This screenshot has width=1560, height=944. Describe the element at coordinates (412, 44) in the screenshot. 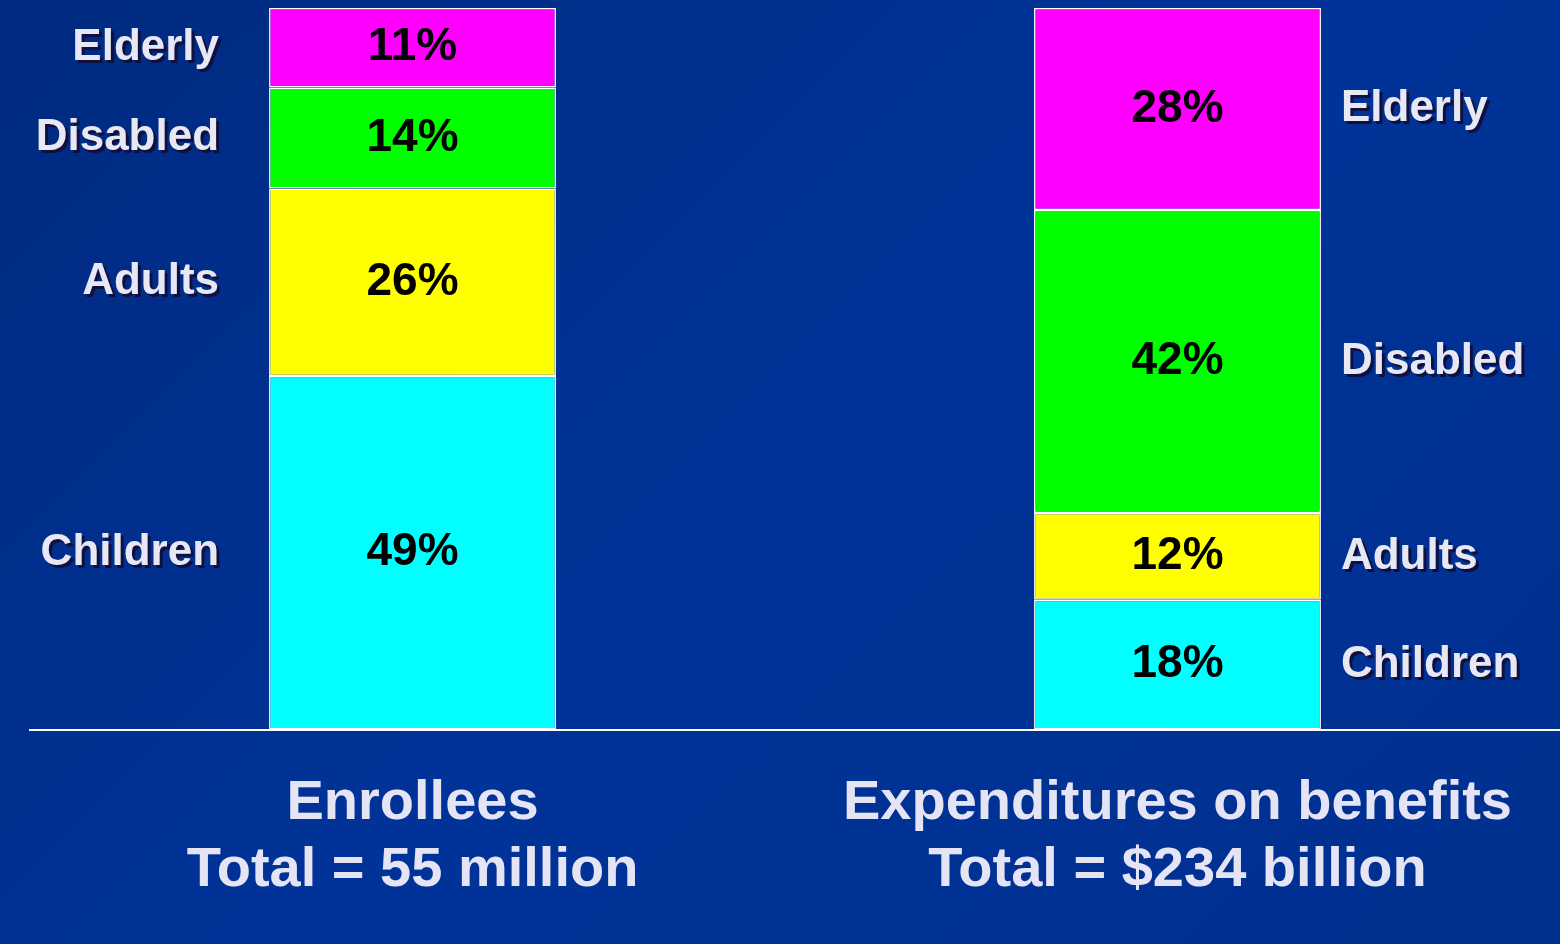

I see `data-label: 11%` at that location.